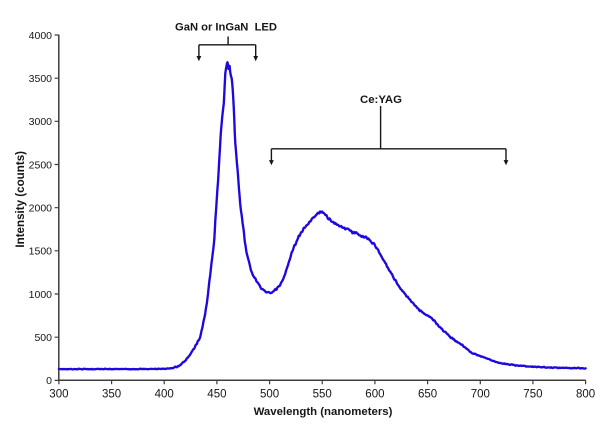 Image resolution: width=600 pixels, height=433 pixels. Describe the element at coordinates (216, 395) in the screenshot. I see `svg-text: 450` at that location.